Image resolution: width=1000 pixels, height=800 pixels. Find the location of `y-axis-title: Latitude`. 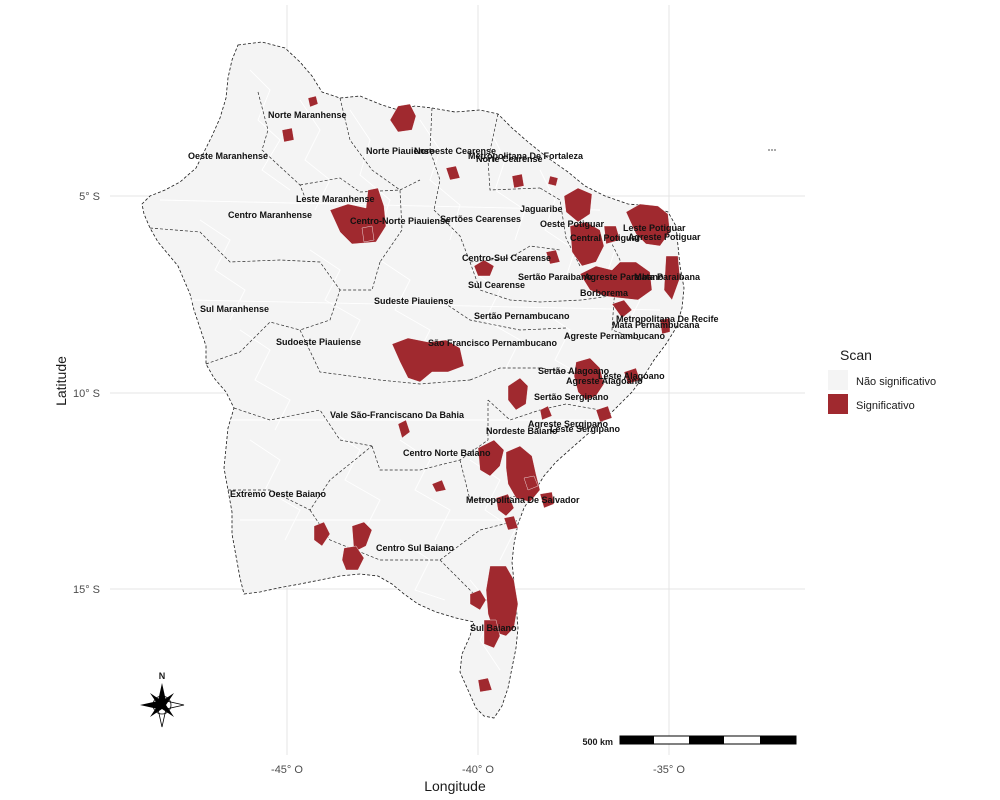

y-axis-title: Latitude is located at coordinates (61, 381).